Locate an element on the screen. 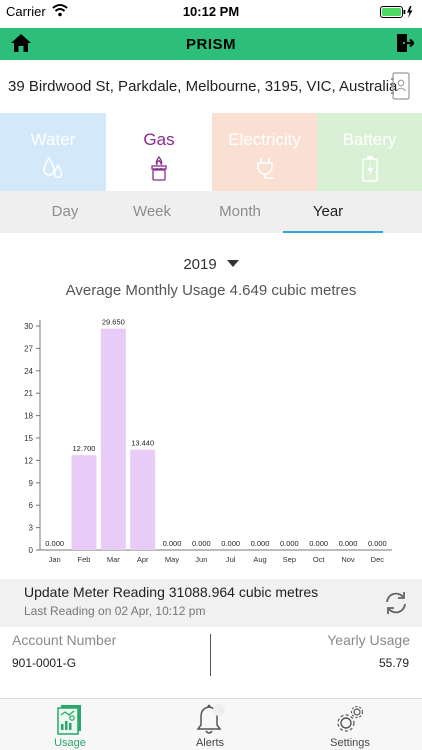 The image size is (422, 750). x-tick-label-sep: Sep is located at coordinates (289, 559).